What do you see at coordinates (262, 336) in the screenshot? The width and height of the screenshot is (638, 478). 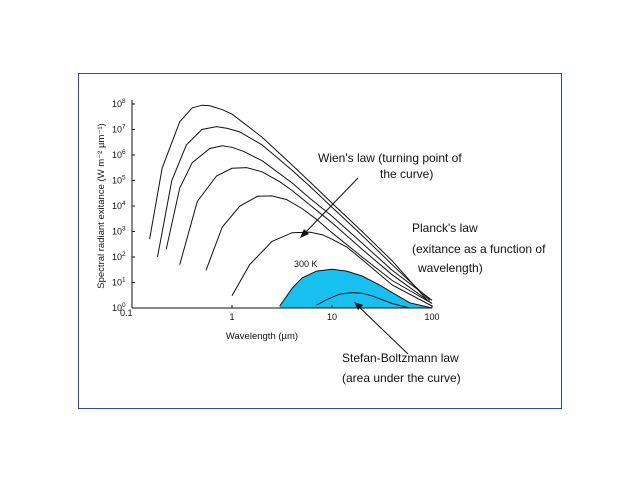 I see `x-axis-label: Wavelength (µm)` at bounding box center [262, 336].